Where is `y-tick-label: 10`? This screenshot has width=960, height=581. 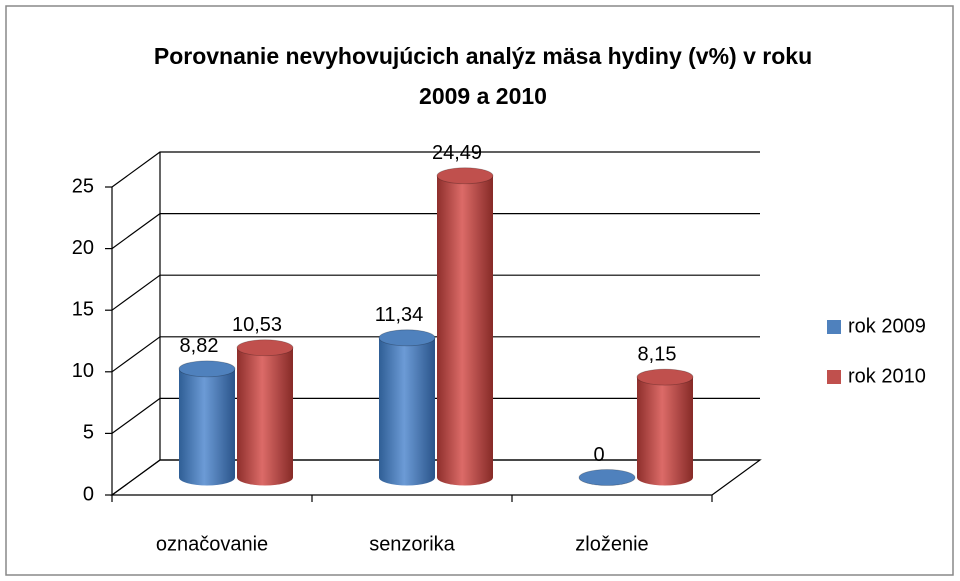
y-tick-label: 10 is located at coordinates (83, 371).